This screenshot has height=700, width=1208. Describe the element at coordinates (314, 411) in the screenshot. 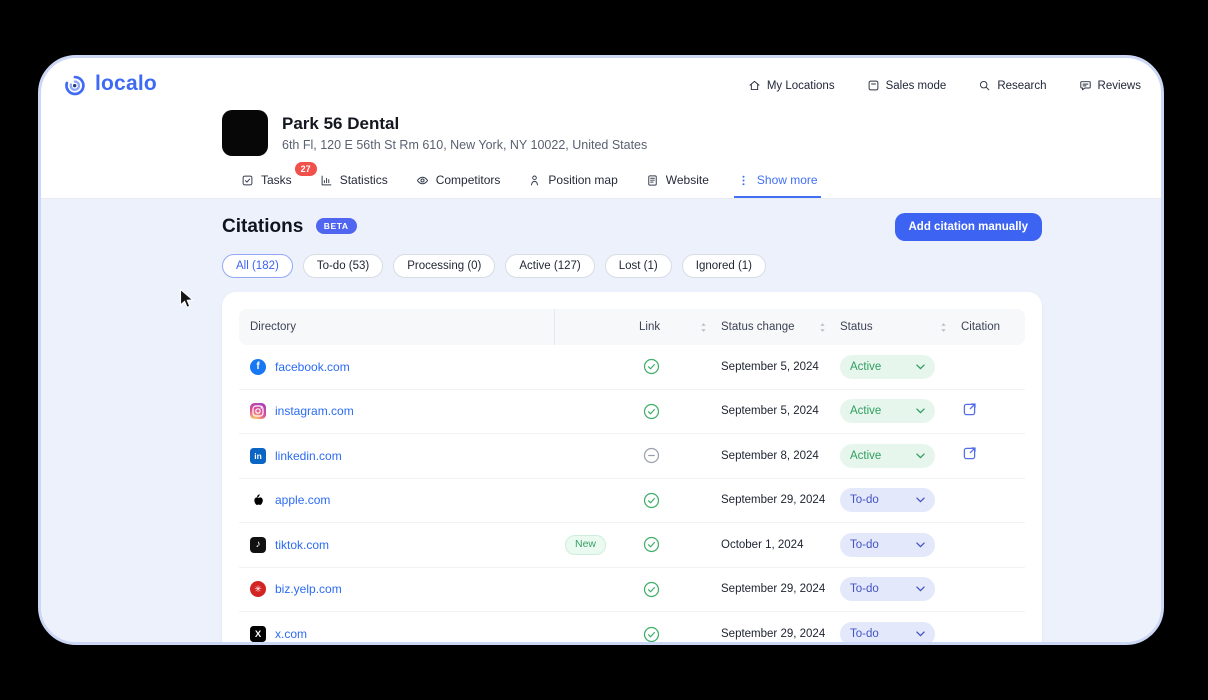

I see `directory-link: instagram.com` at that location.